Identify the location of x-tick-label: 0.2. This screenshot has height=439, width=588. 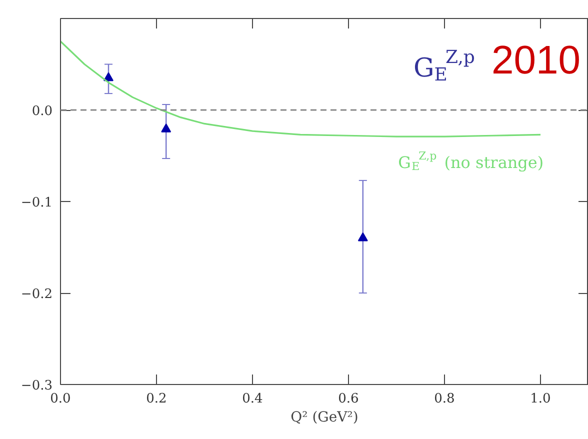
(156, 399).